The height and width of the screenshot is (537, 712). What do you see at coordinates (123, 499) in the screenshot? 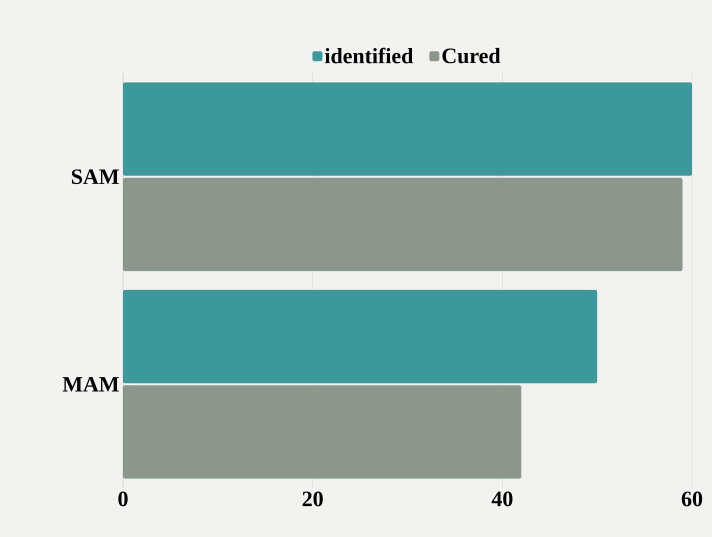
I see `x-tick-label: 0` at bounding box center [123, 499].